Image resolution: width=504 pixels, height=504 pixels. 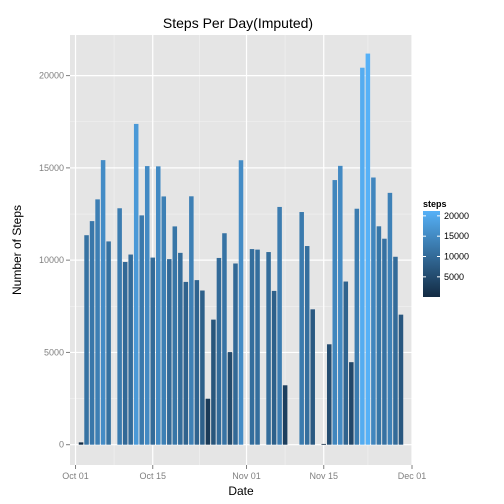 I want to click on x-tick-label: Dec 01, so click(x=412, y=476).